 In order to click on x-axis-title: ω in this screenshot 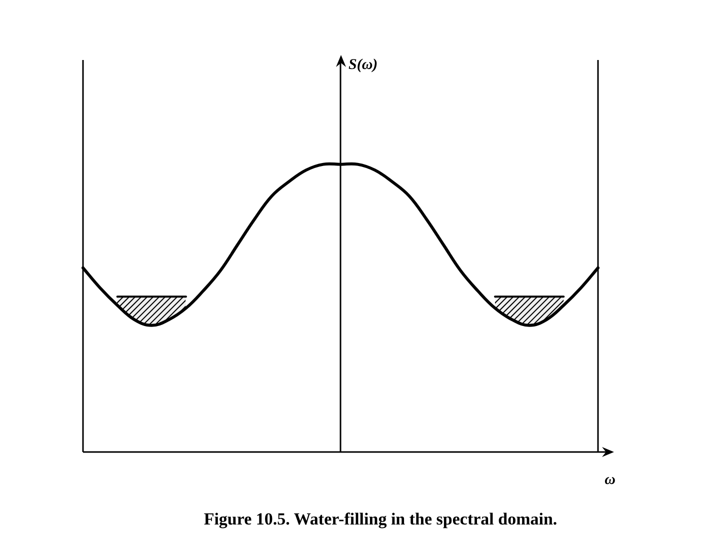, I will do `click(610, 480)`.